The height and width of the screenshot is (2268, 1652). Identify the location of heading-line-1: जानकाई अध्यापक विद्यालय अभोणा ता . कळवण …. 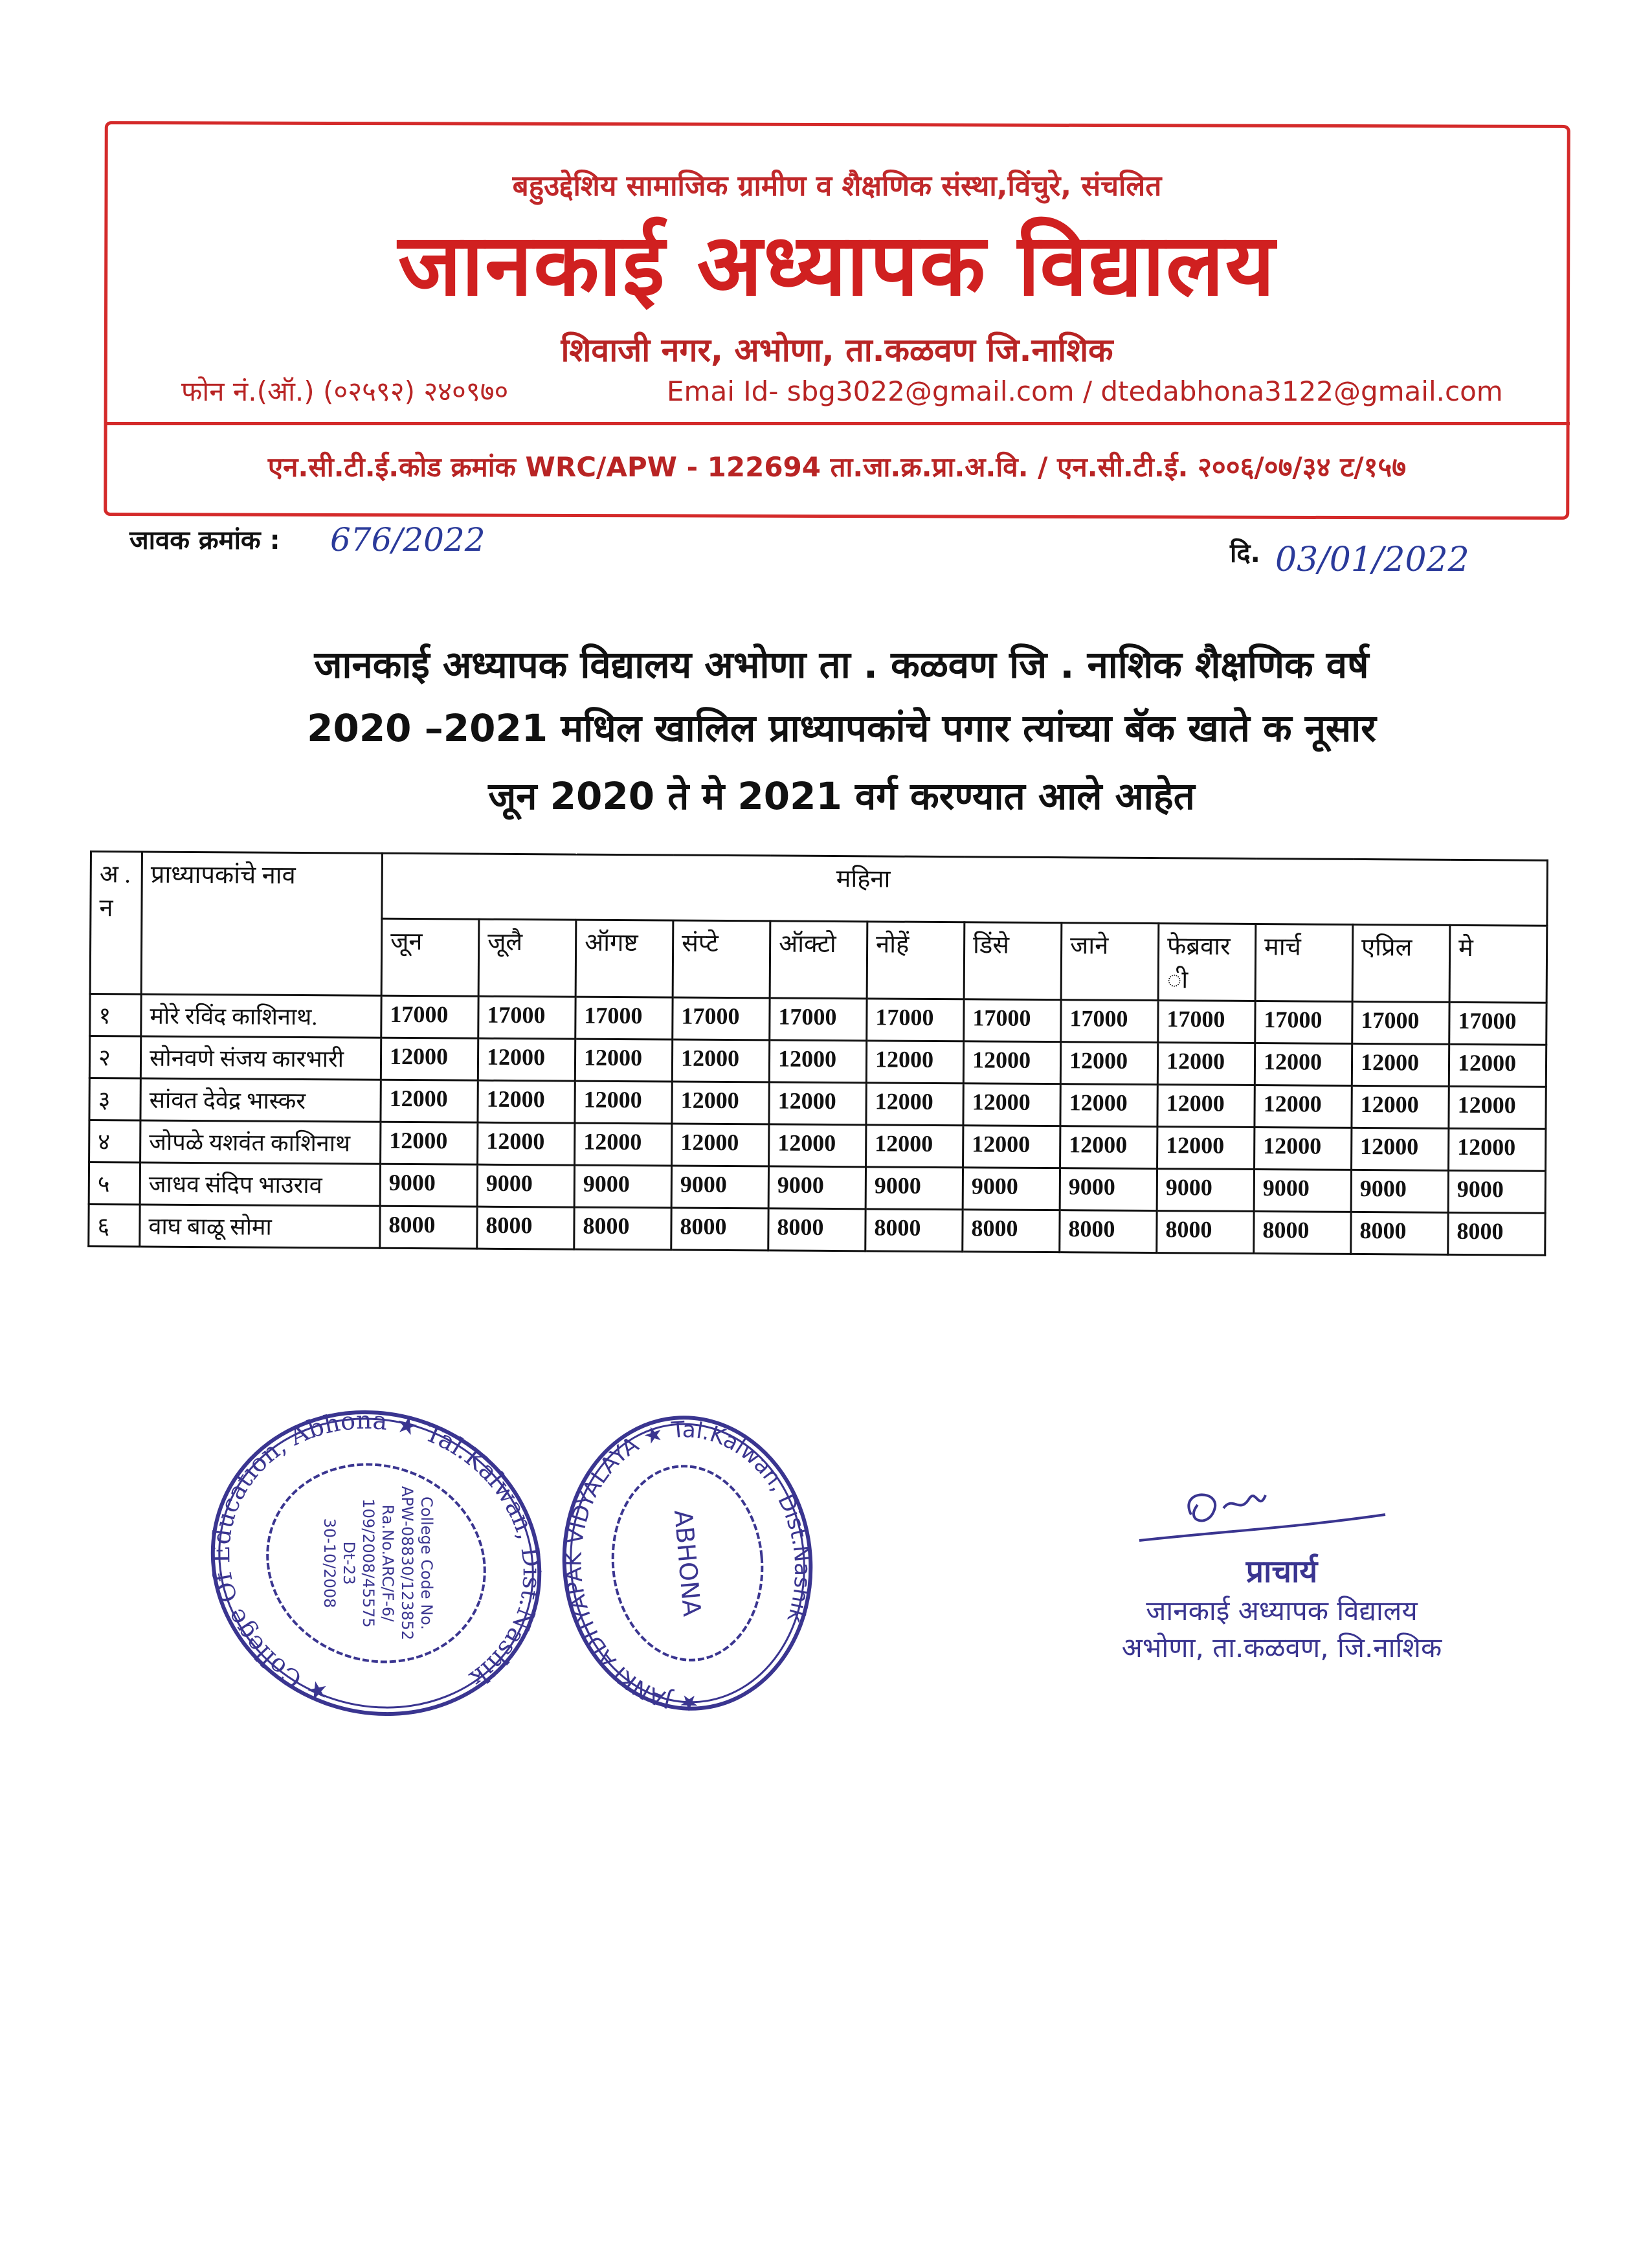
(841, 665).